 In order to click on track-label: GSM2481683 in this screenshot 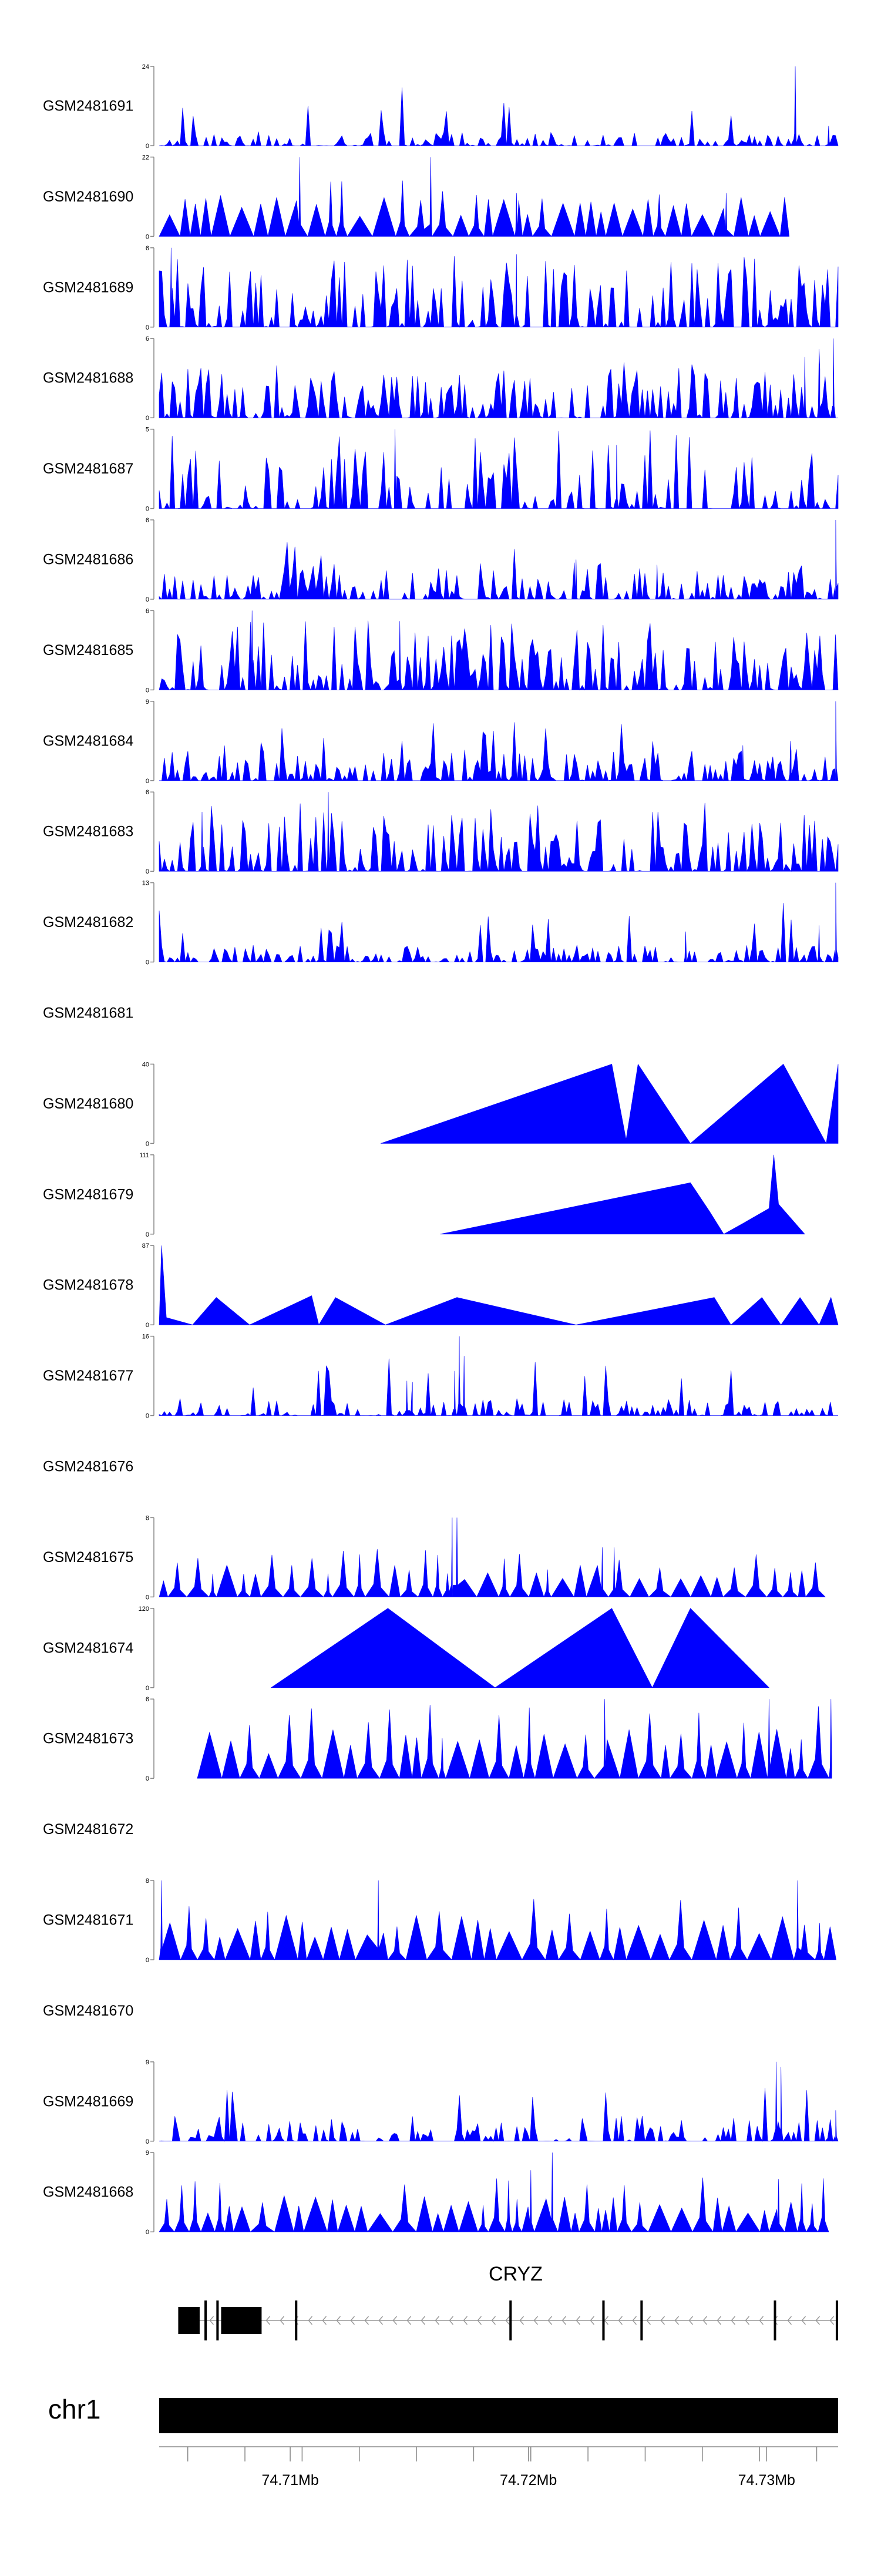, I will do `click(88, 832)`.